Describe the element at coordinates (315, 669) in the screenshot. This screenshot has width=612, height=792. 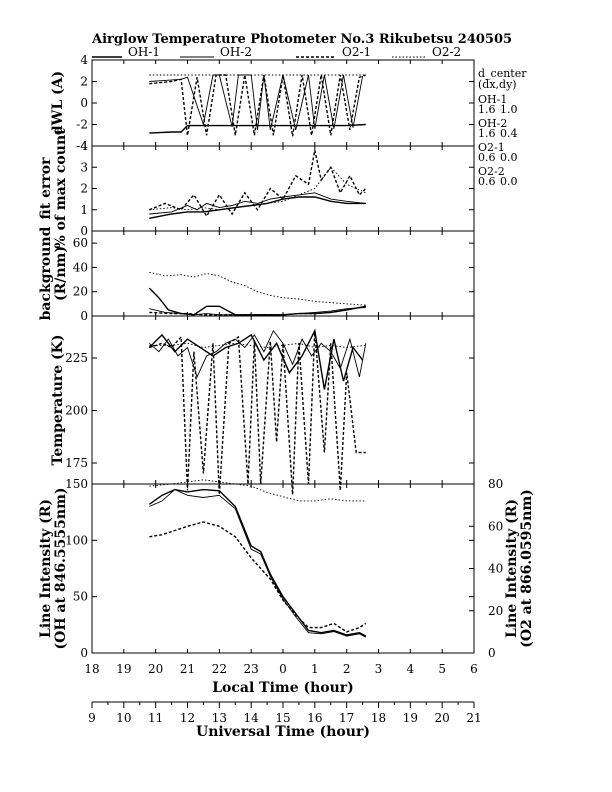
I see `x-tick-label-local: 1` at that location.